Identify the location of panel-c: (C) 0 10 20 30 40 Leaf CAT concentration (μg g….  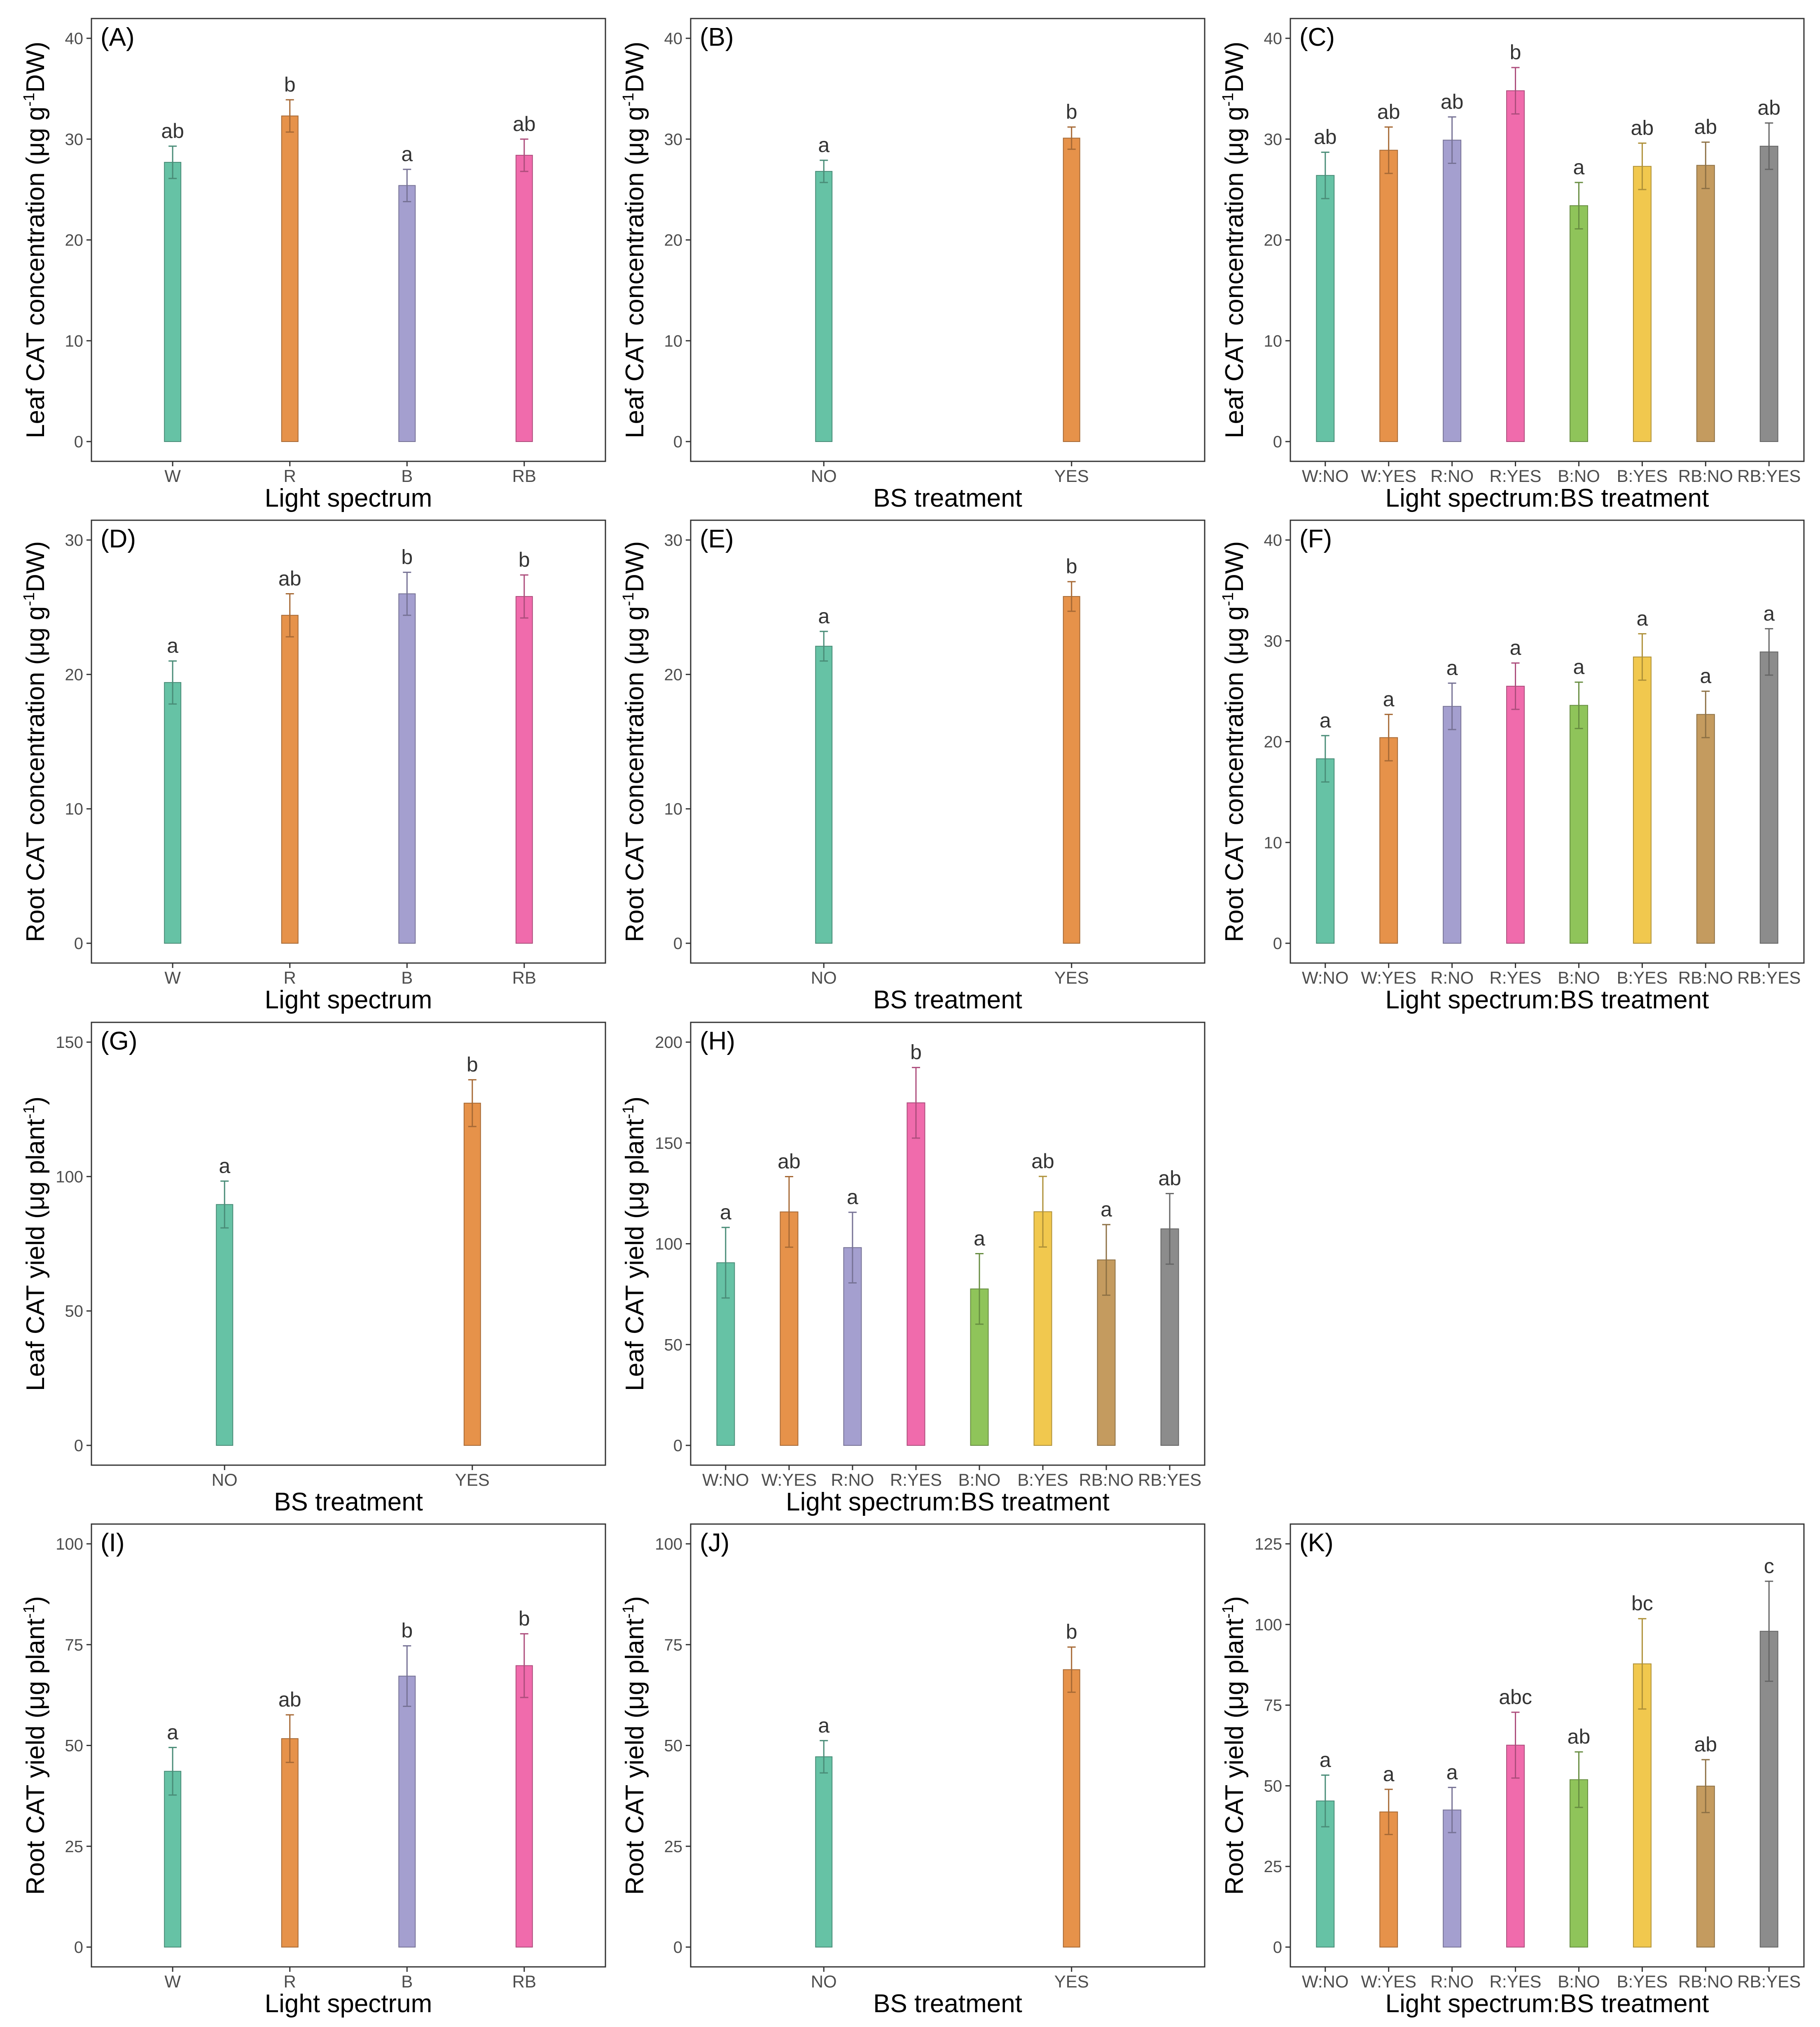
(1512, 265).